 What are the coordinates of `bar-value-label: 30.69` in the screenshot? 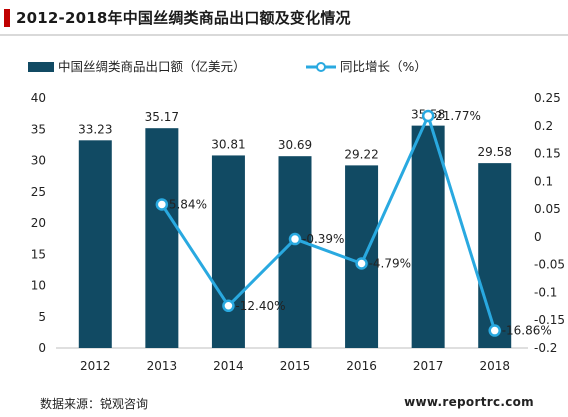 It's located at (295, 145).